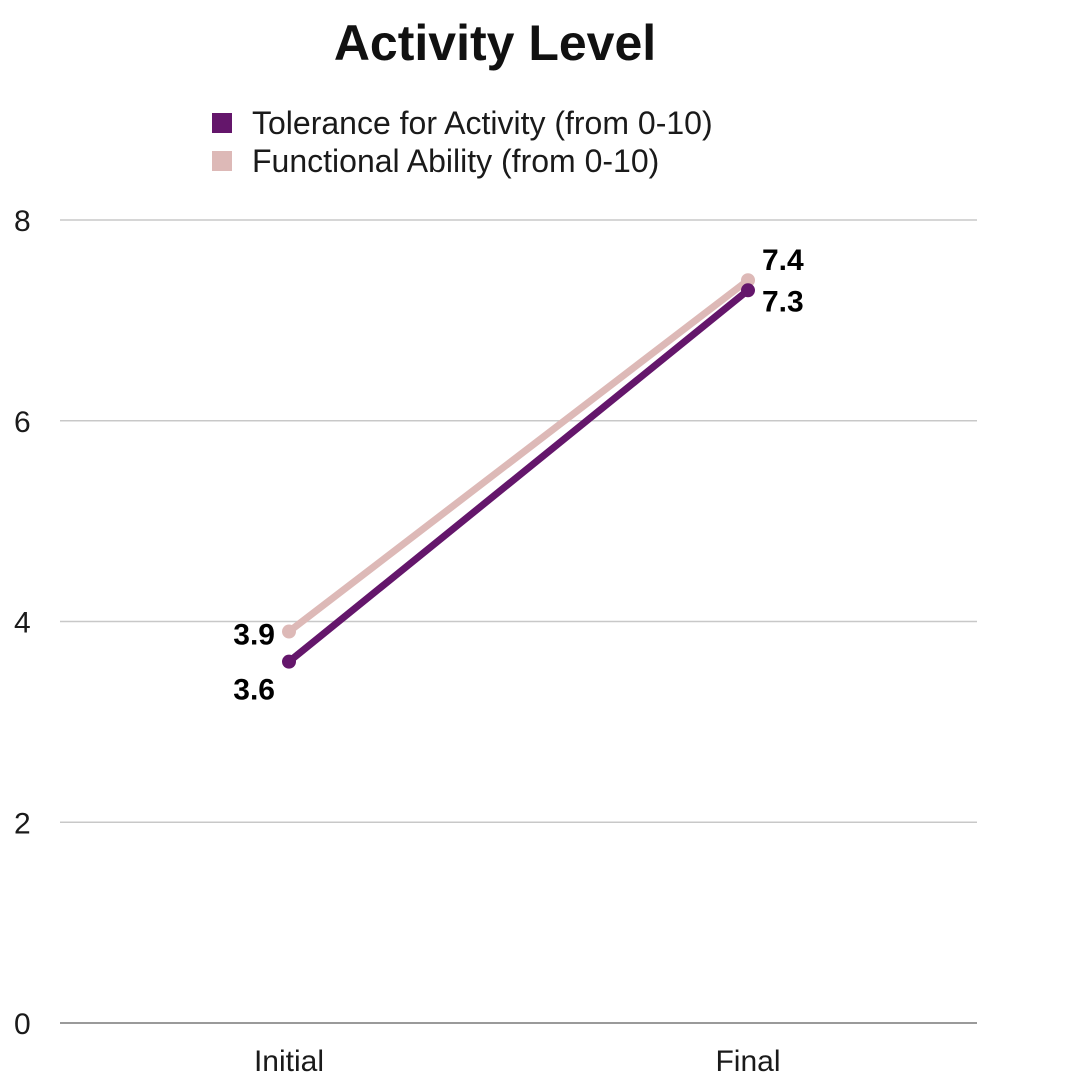  I want to click on legend-swatch-functional, so click(222, 161).